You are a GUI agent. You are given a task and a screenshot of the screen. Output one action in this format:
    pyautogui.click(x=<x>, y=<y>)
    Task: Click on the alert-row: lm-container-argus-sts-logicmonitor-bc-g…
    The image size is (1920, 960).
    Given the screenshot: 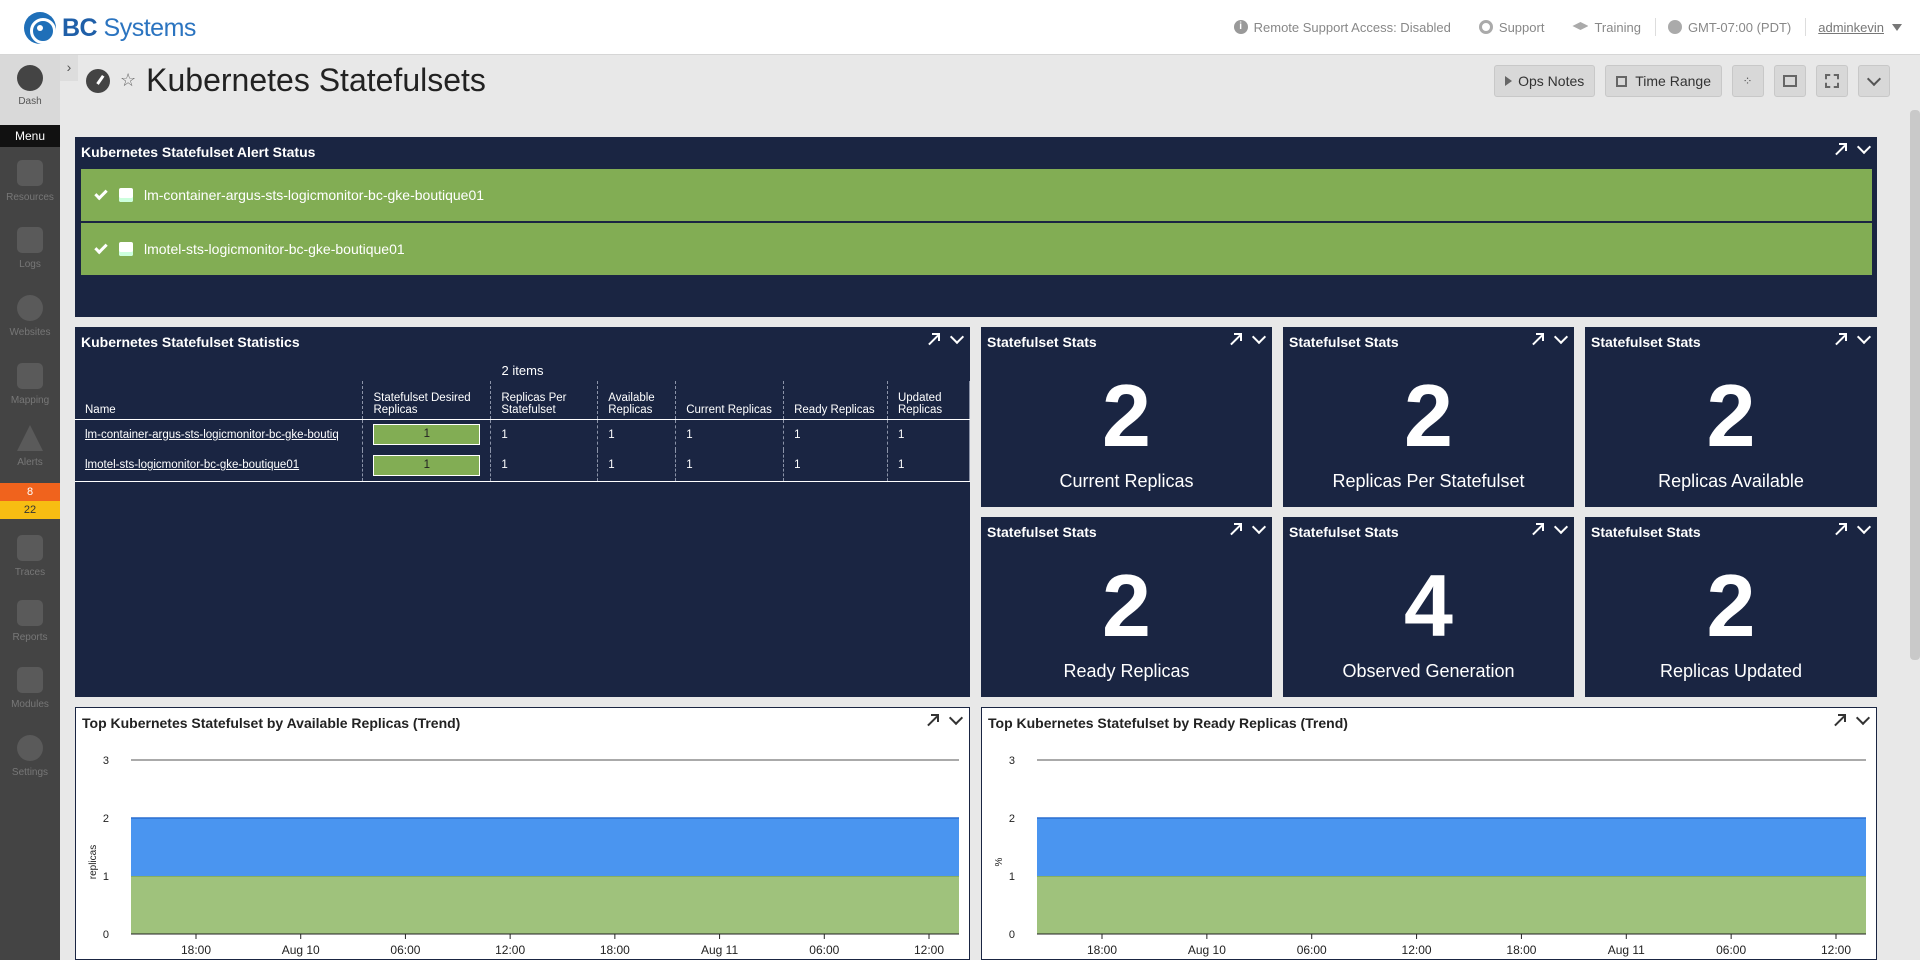 What is the action you would take?
    pyautogui.click(x=976, y=195)
    